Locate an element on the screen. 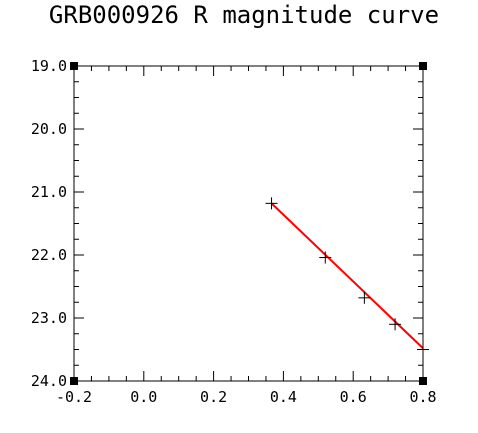  marker-layer is located at coordinates (347, 276).